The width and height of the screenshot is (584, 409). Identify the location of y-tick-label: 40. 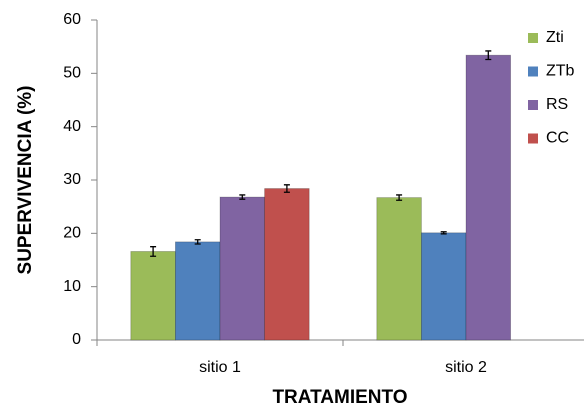
(72, 126).